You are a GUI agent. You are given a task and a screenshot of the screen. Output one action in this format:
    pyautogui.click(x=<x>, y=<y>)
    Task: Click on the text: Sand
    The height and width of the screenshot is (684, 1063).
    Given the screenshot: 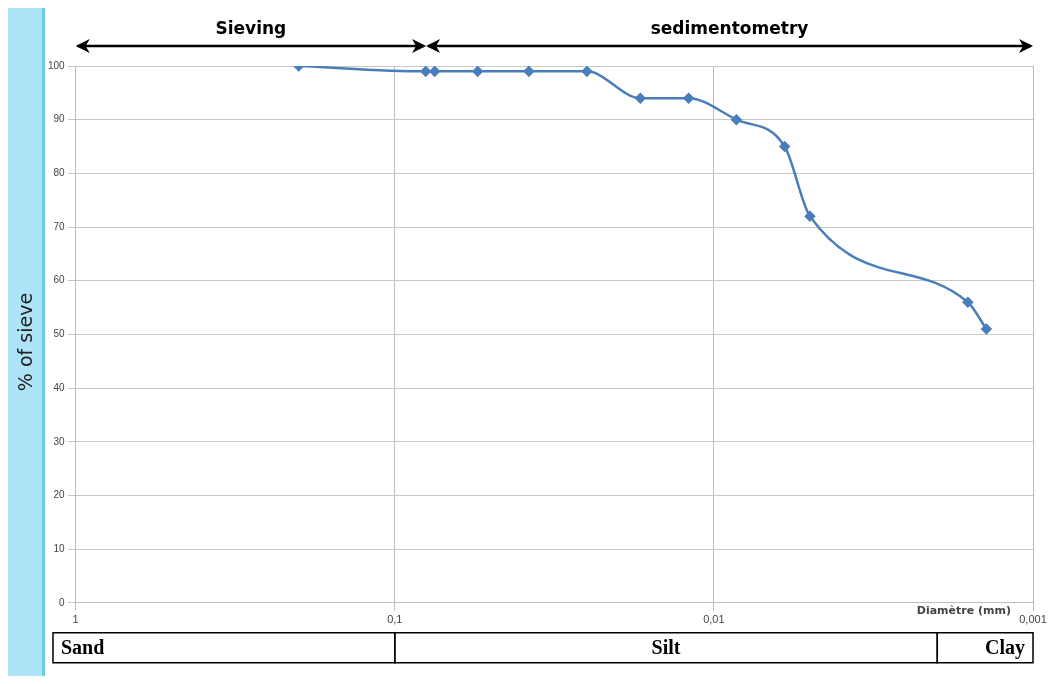 What is the action you would take?
    pyautogui.click(x=83, y=646)
    